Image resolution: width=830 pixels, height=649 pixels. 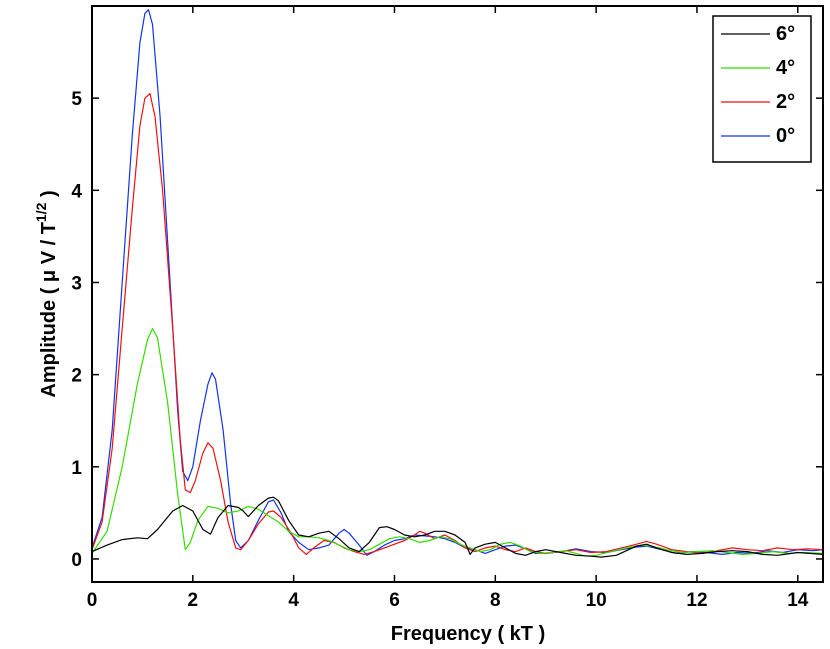 I want to click on legend-label: 2°, so click(x=785, y=102).